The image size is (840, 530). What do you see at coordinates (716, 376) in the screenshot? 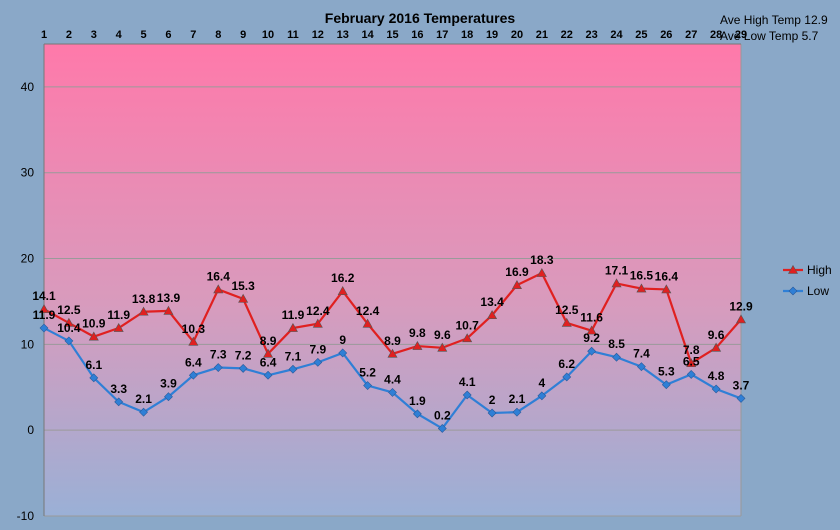
I see `data-label-low: 4.8` at bounding box center [716, 376].